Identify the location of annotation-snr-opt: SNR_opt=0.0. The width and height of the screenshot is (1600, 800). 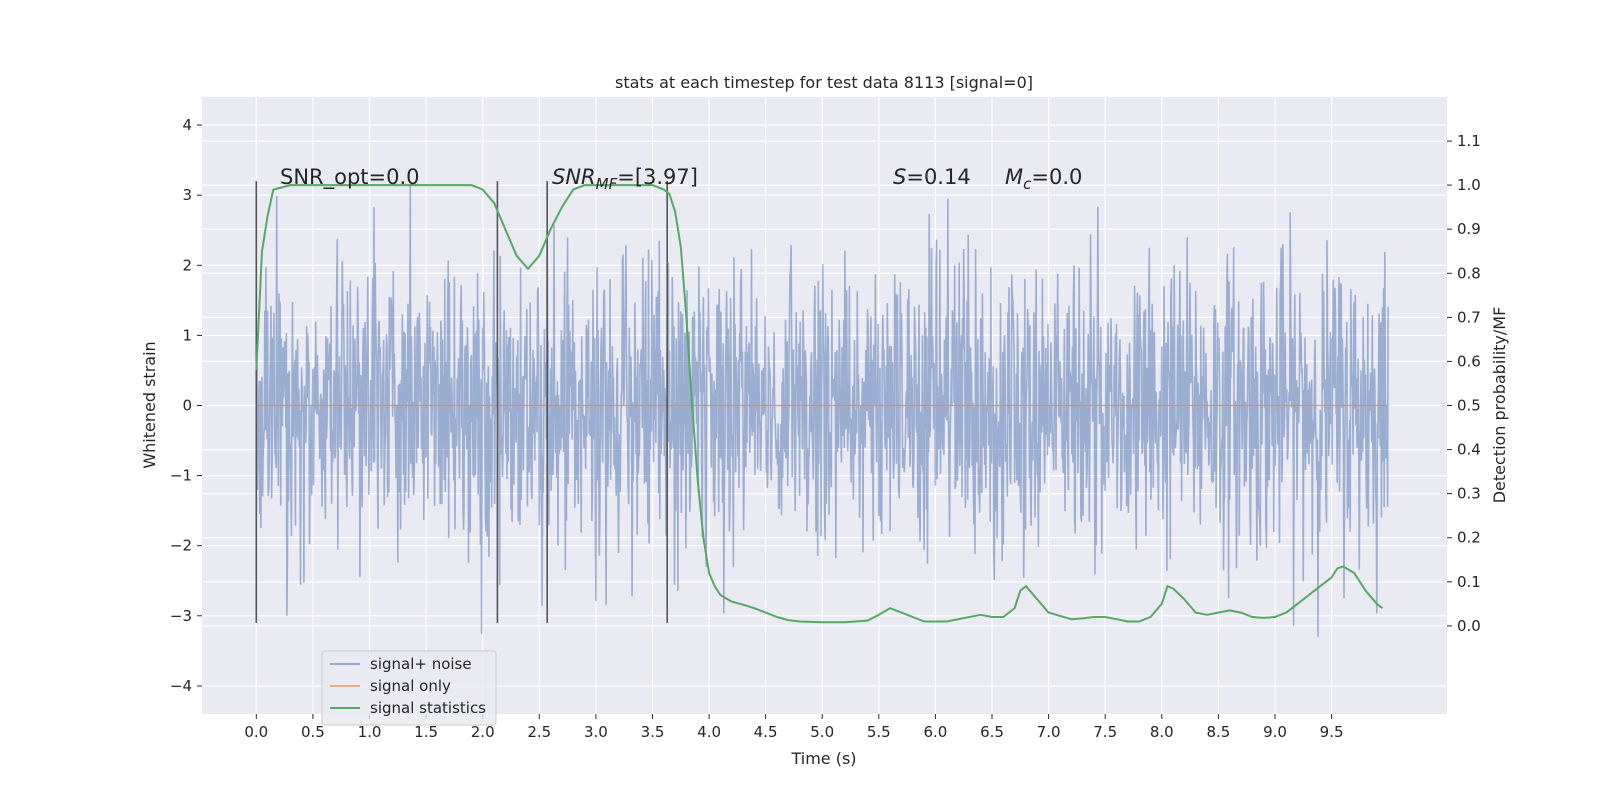
(350, 177).